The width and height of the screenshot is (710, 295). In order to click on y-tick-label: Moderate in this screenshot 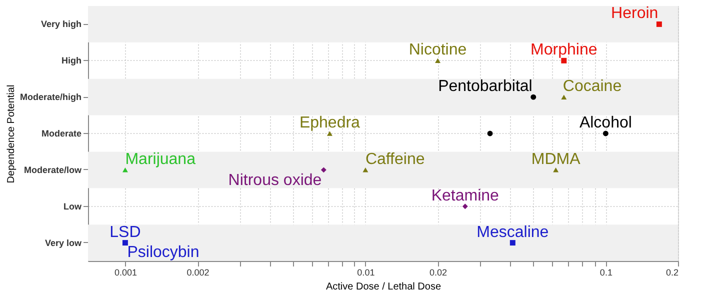, I will do `click(61, 133)`.